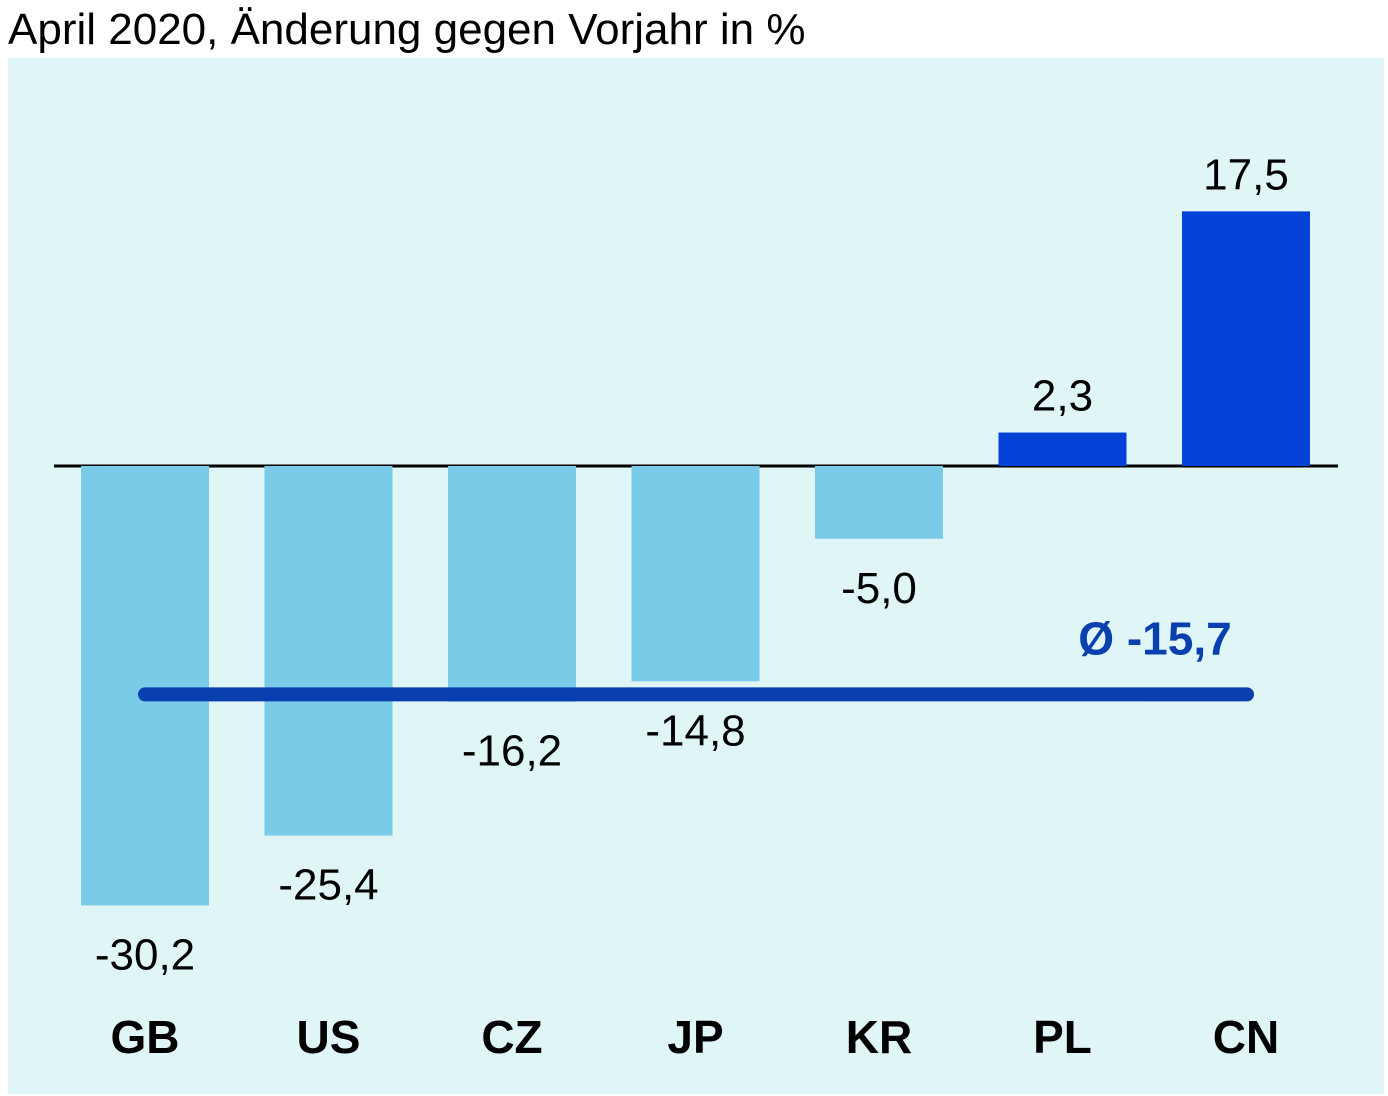 Image resolution: width=1388 pixels, height=1096 pixels. Describe the element at coordinates (329, 1037) in the screenshot. I see `category-label-us: US` at that location.